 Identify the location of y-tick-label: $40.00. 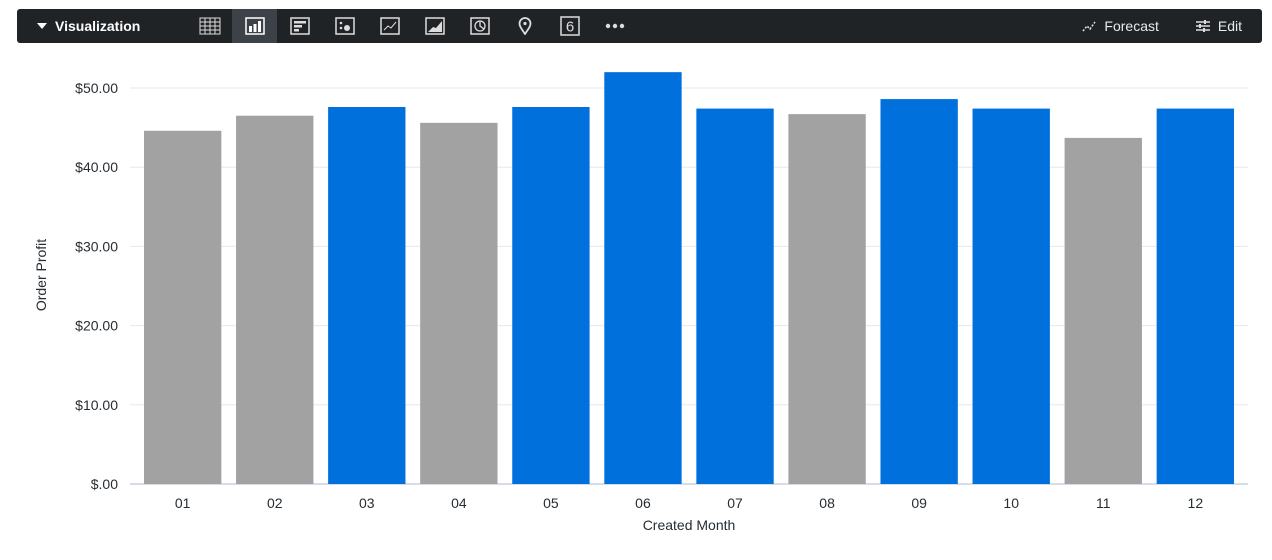
(96, 167).